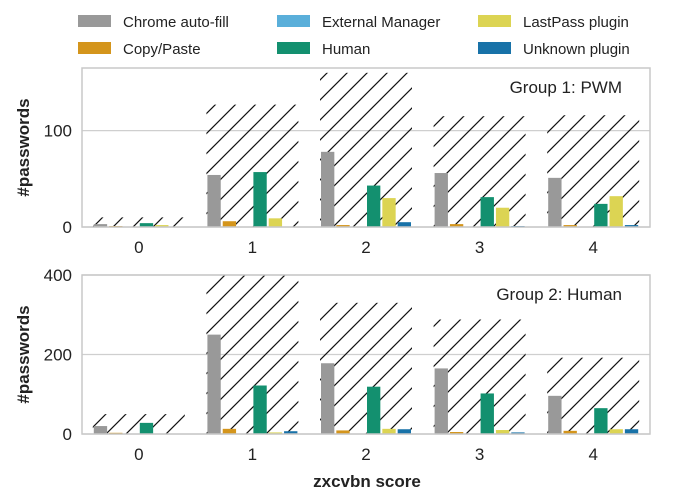 This screenshot has width=677, height=503. Describe the element at coordinates (58, 355) in the screenshot. I see `y-tick-label: 200` at that location.